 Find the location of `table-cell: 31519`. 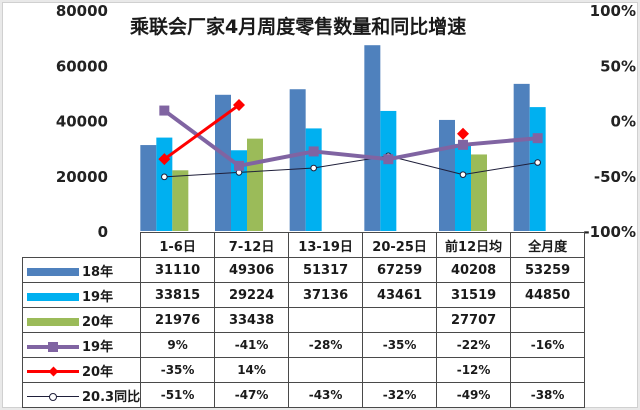

table-cell: 31519 is located at coordinates (474, 295).